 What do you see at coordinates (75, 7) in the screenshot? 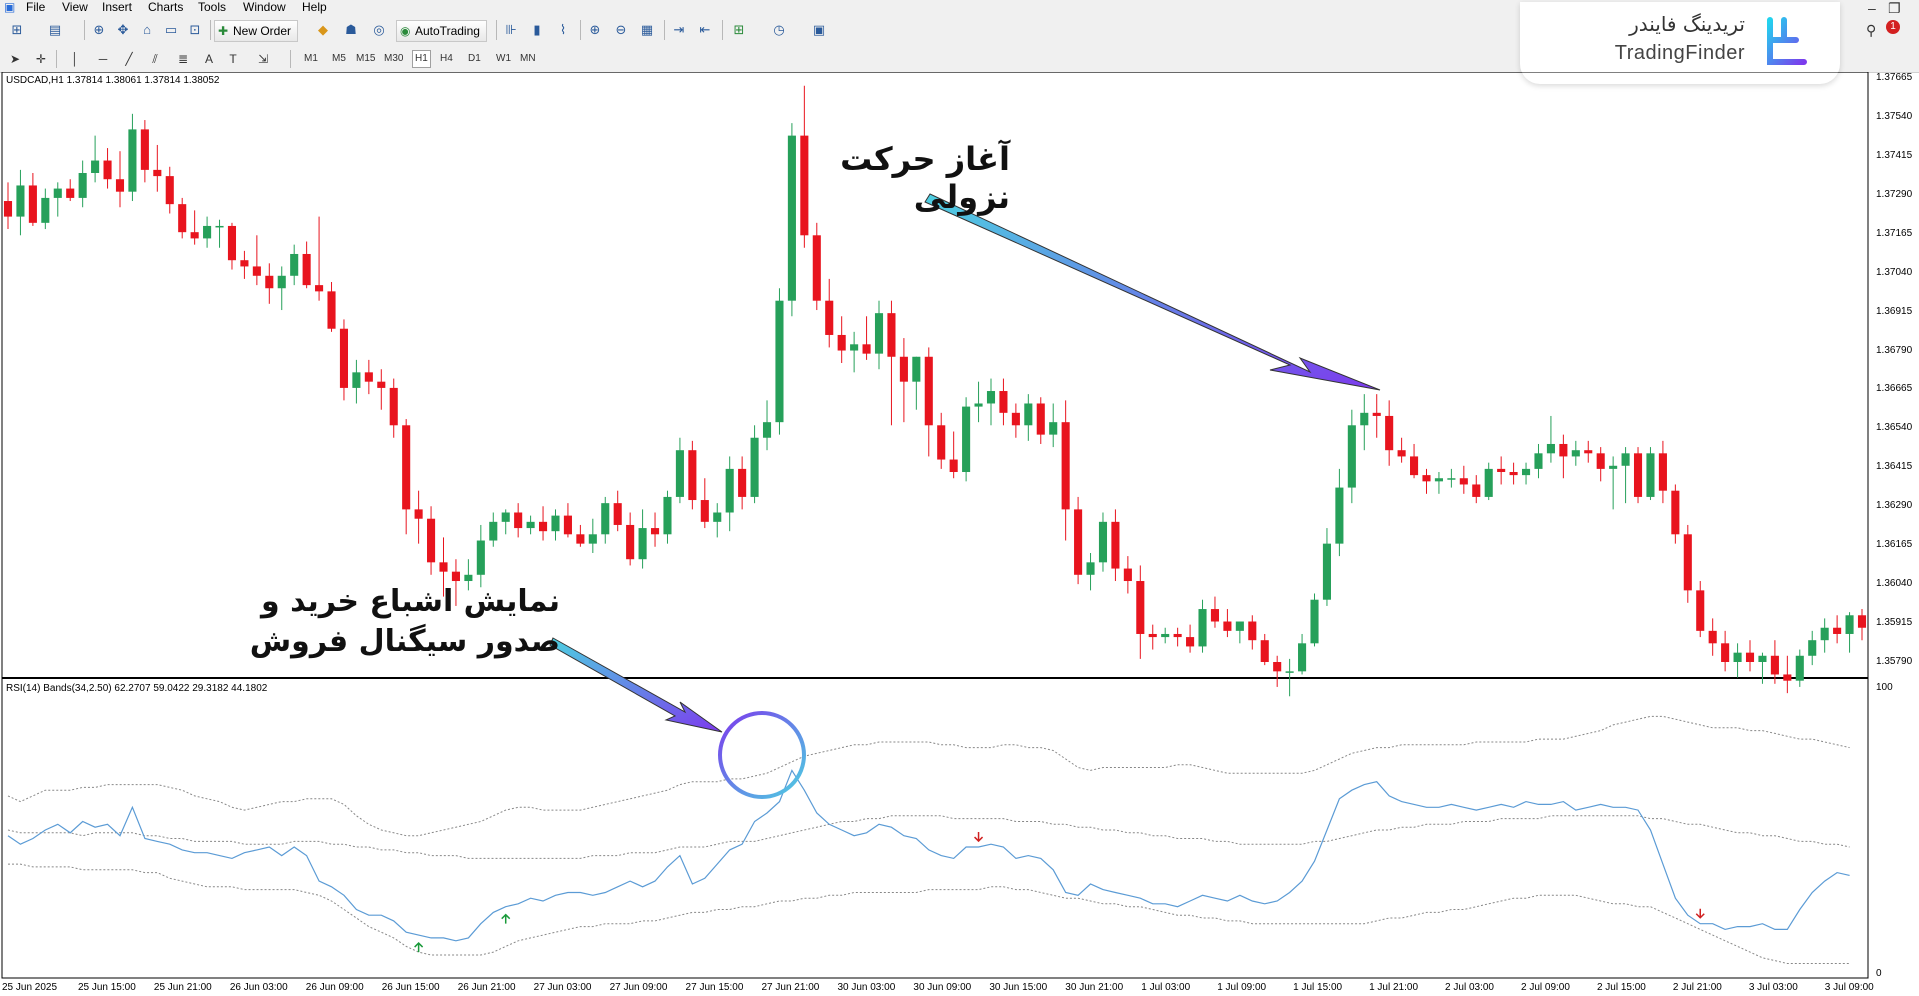
I see `menu-view: View` at bounding box center [75, 7].